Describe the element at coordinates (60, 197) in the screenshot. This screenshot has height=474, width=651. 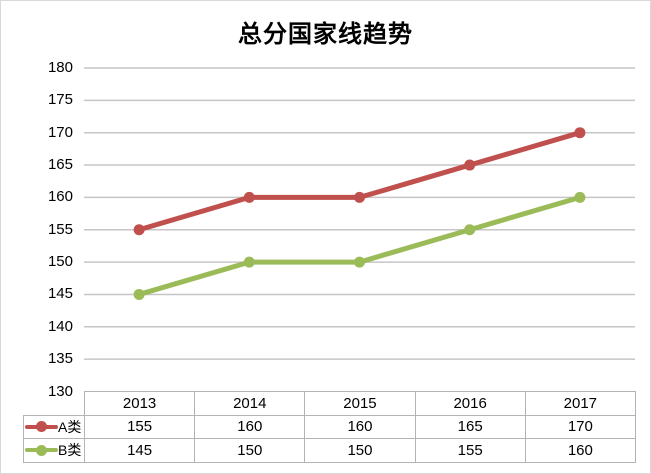
I see `y-tick-label: 160` at that location.